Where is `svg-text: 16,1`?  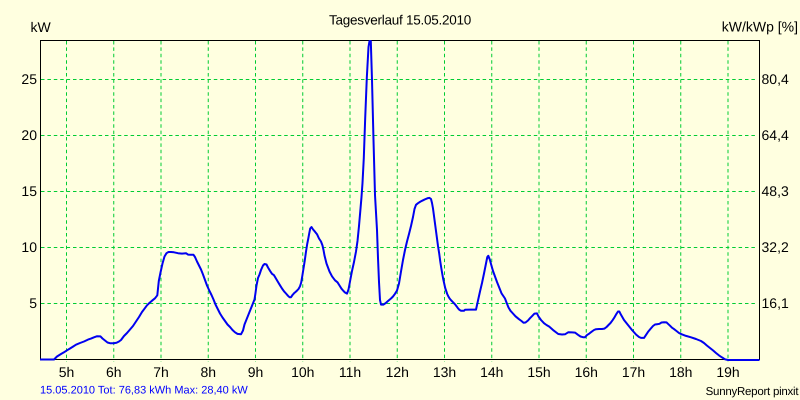
svg-text: 16,1 is located at coordinates (775, 303).